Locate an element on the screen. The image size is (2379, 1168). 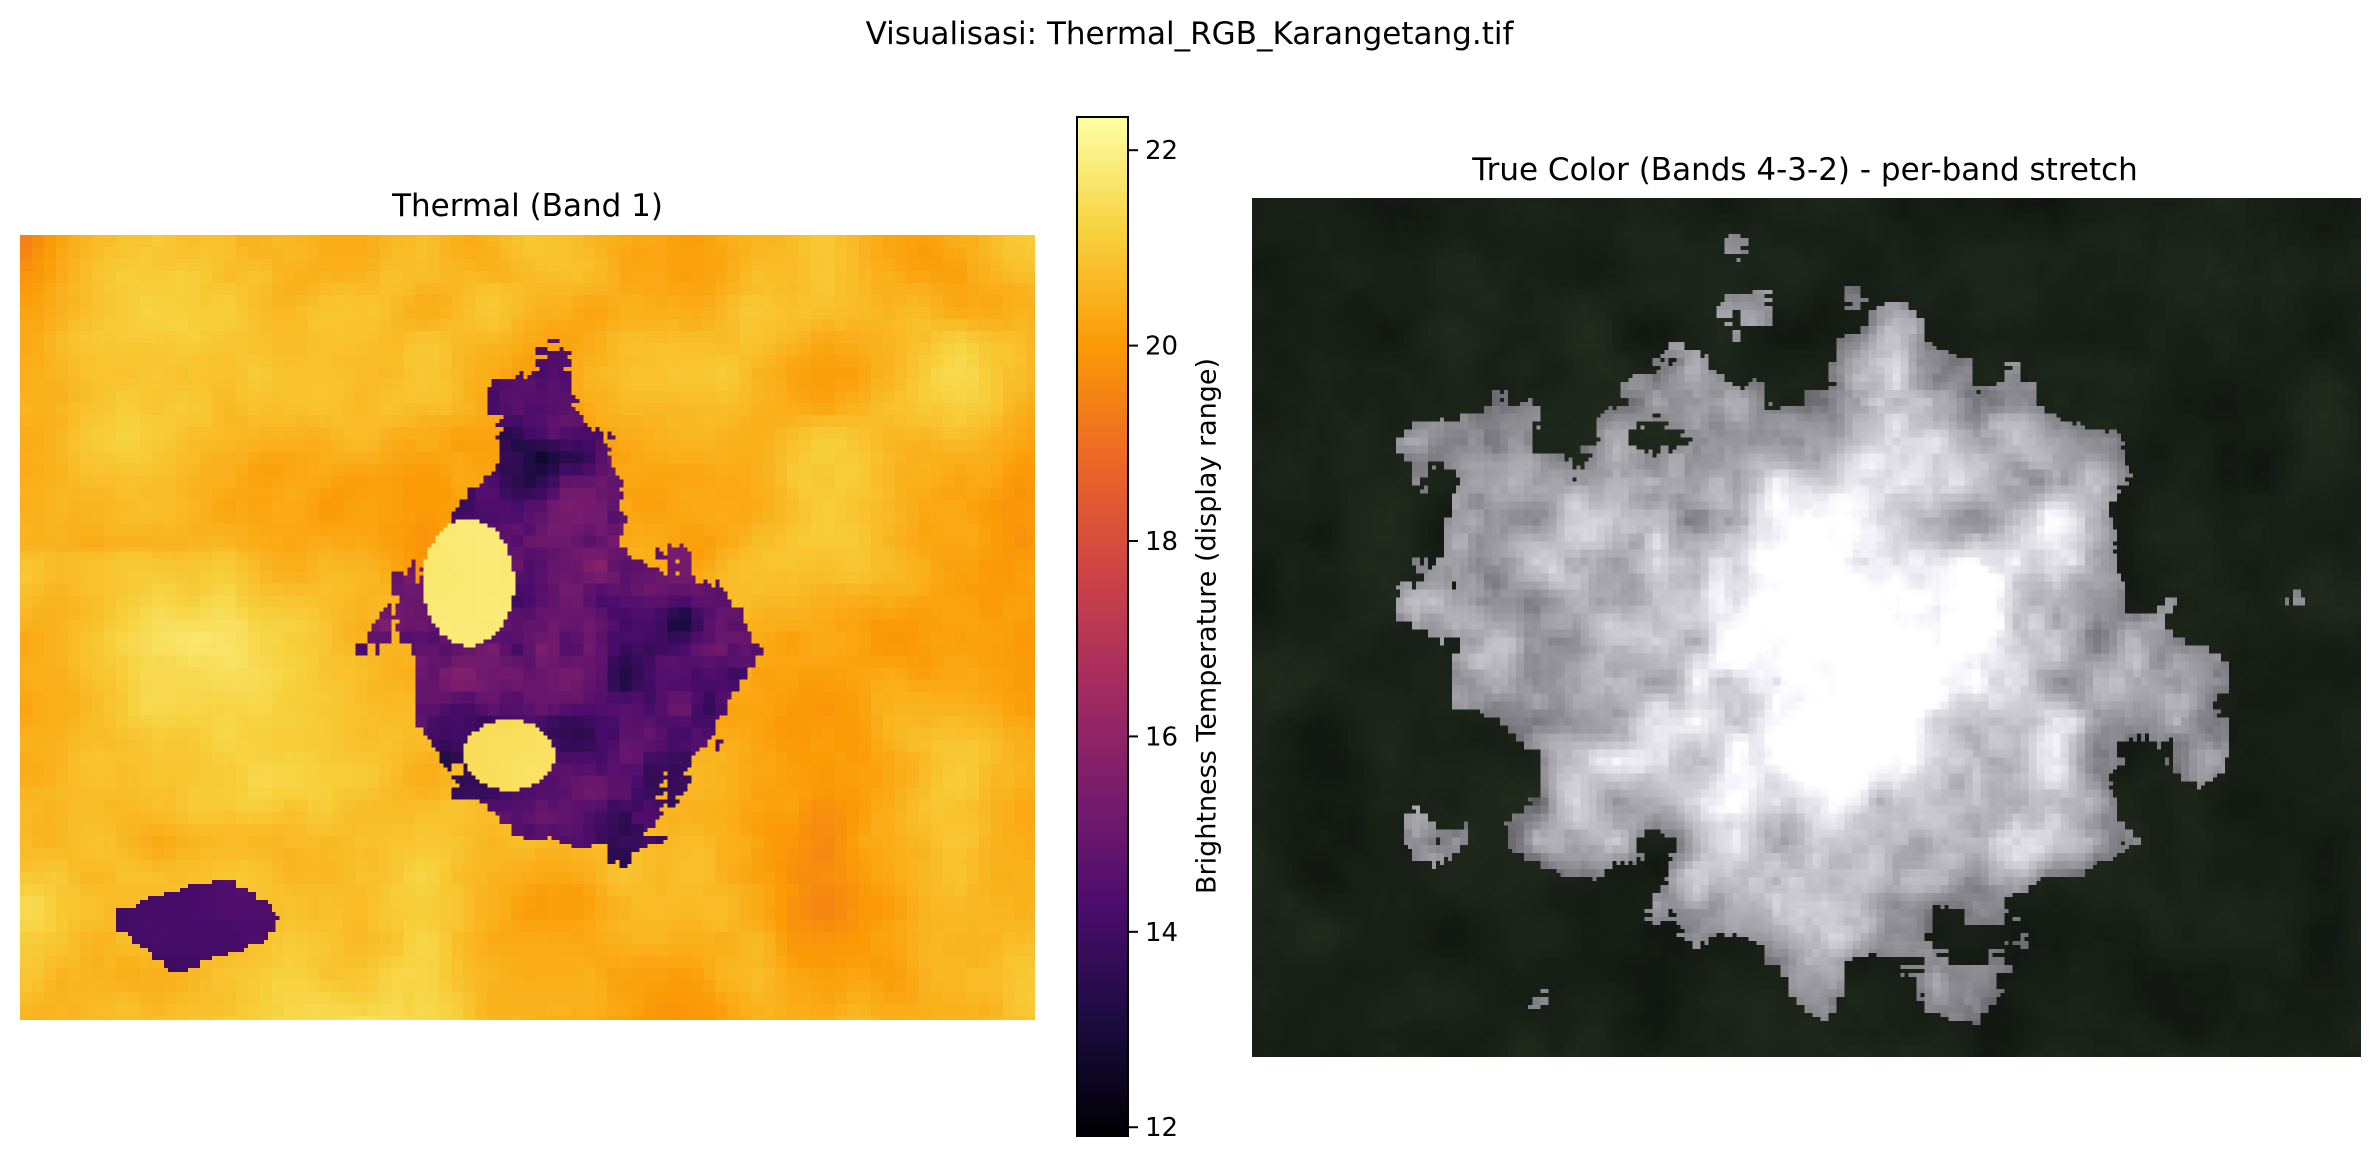
colorbar-tick-label: 18 is located at coordinates (1161, 542).